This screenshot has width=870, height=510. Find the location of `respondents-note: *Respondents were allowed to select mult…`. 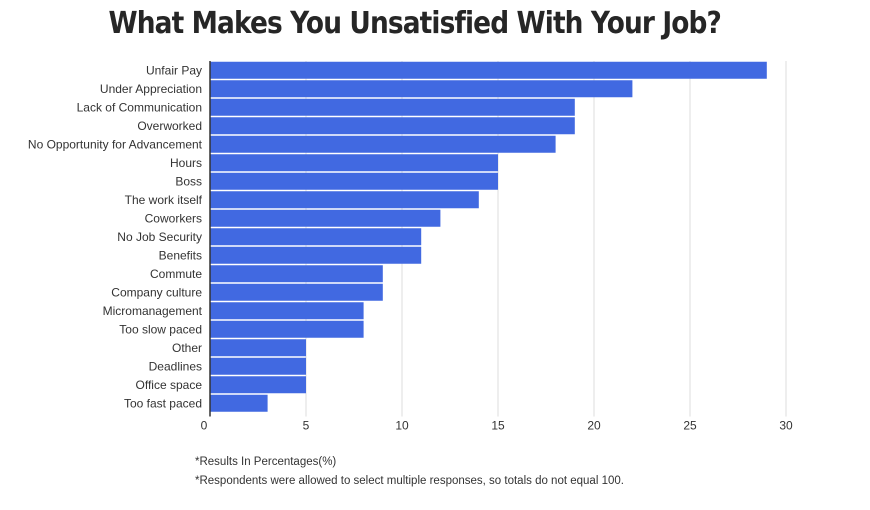

respondents-note: *Respondents were allowed to select mult… is located at coordinates (409, 481).